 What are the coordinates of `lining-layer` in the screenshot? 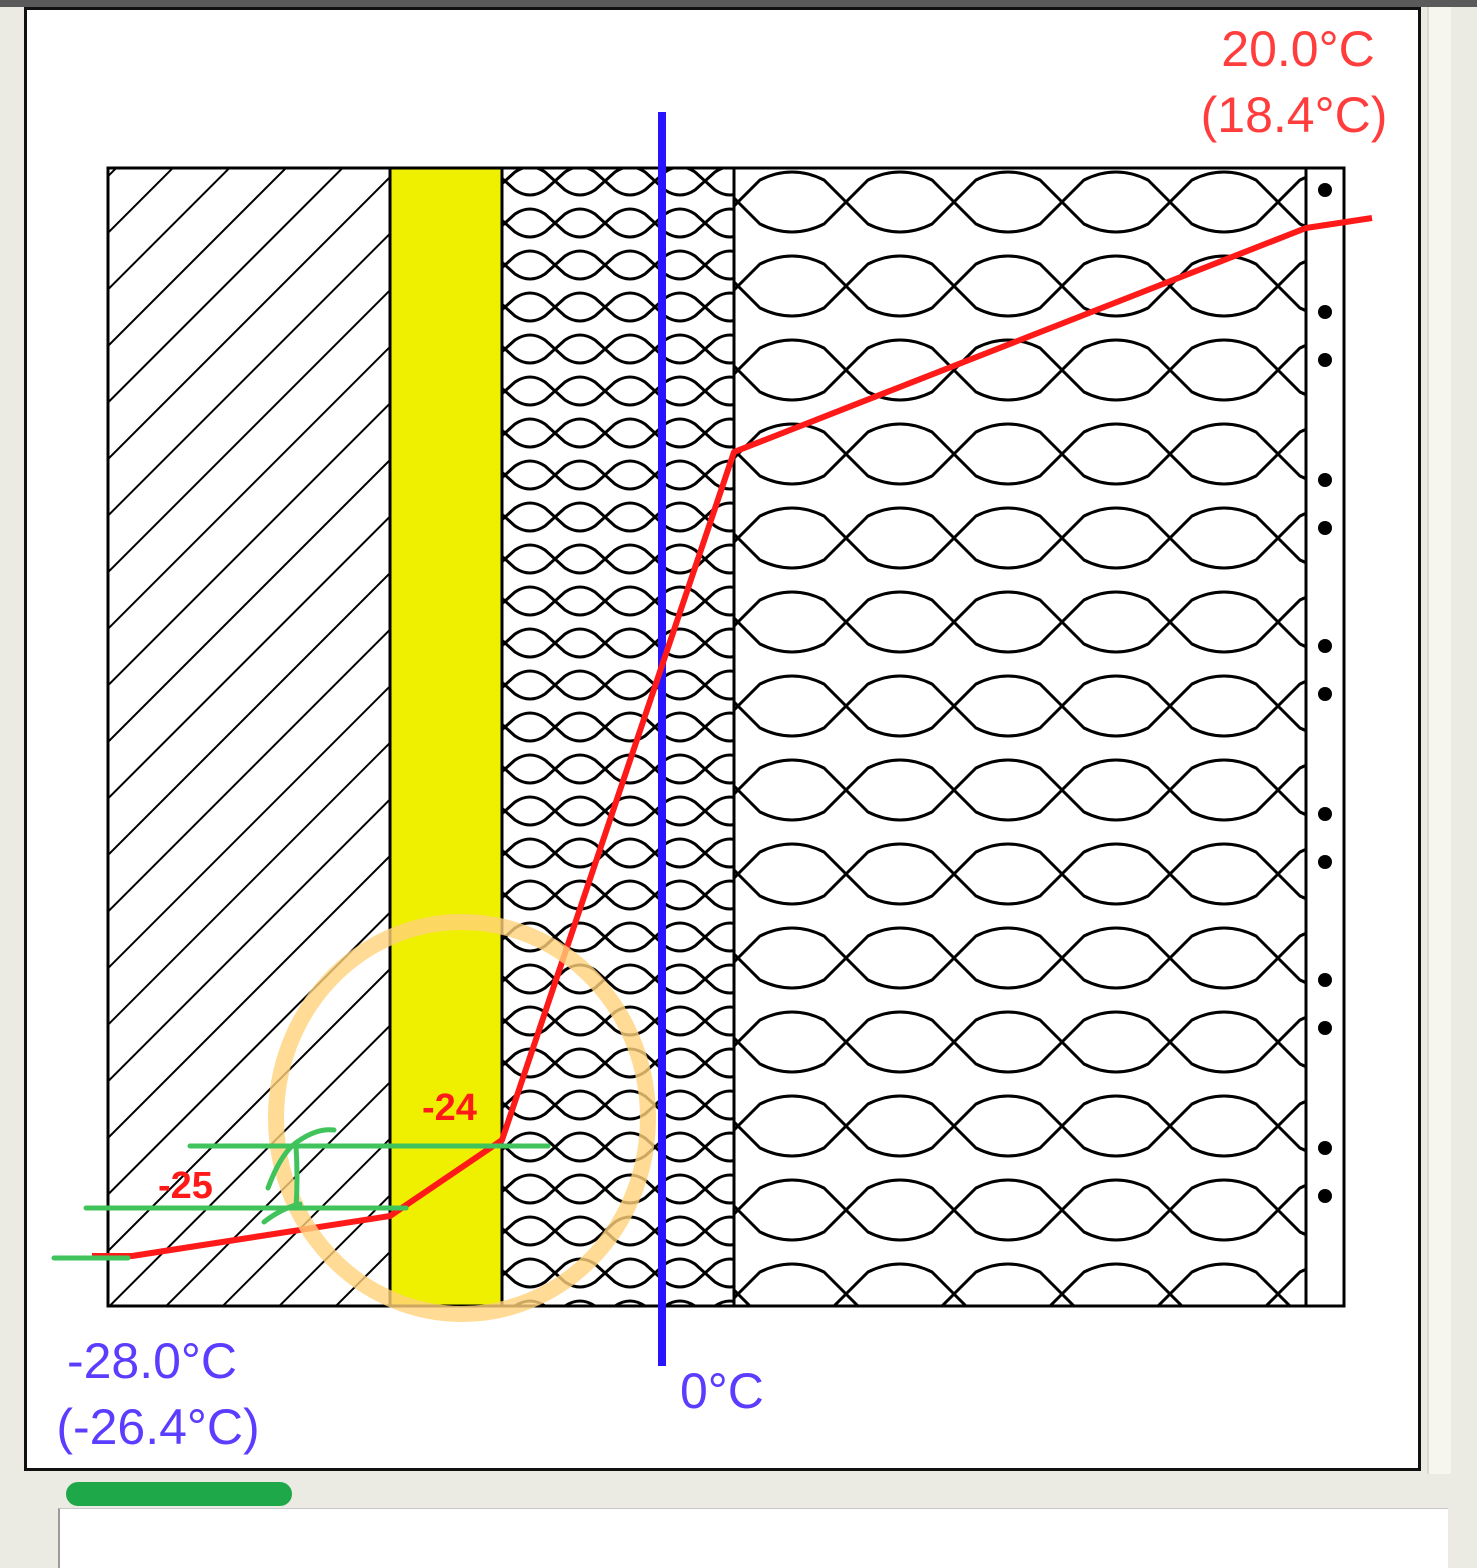 It's located at (1325, 737).